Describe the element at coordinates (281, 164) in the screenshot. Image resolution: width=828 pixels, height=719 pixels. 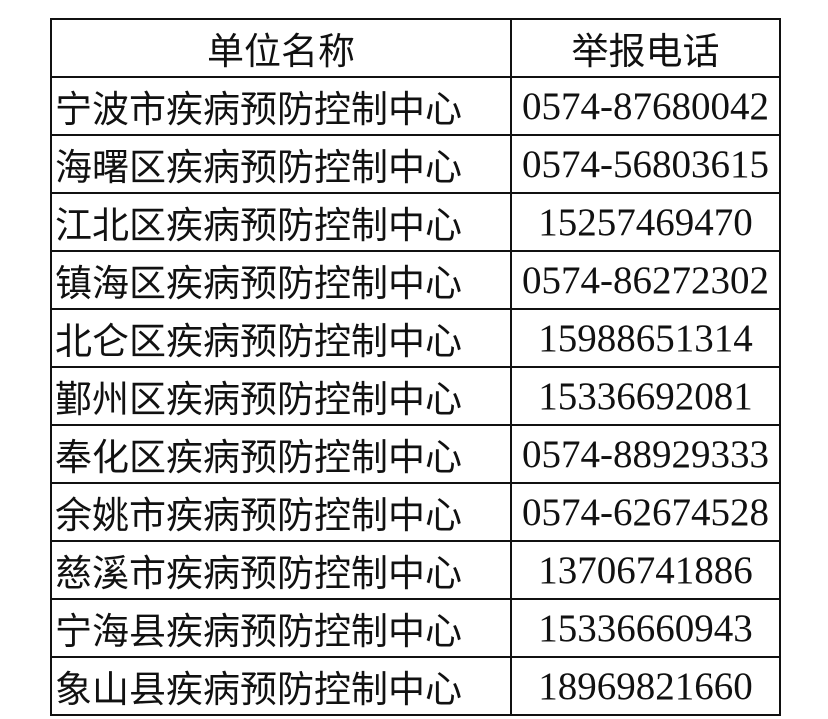
I see `unit-name-cell: 海曙区疾病预防控制中心` at that location.